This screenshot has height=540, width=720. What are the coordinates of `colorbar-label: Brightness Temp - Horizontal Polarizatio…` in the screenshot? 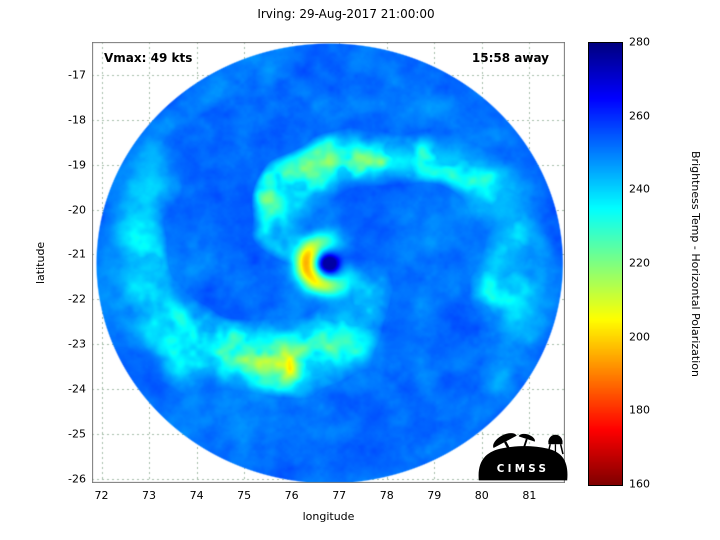 It's located at (695, 264).